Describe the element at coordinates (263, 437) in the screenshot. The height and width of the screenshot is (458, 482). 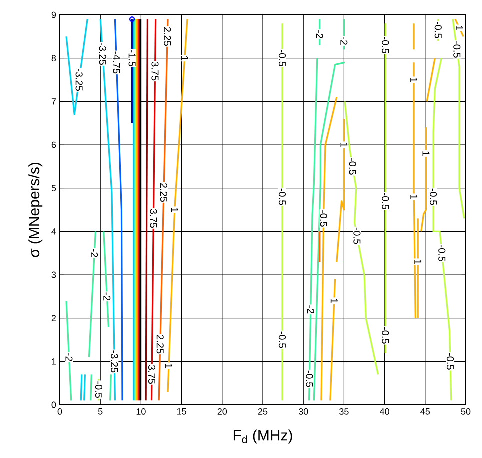
I see `x-axis-title: F$_{d}$ (MHz)` at that location.